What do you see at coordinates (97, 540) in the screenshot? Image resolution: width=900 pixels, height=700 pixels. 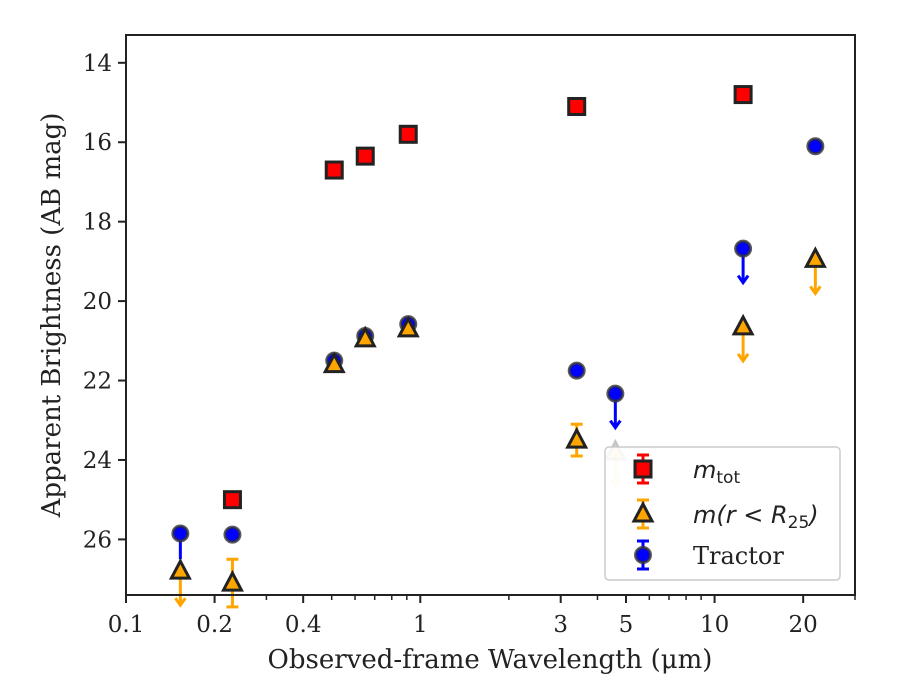 I see `y-tick-label: 26` at bounding box center [97, 540].